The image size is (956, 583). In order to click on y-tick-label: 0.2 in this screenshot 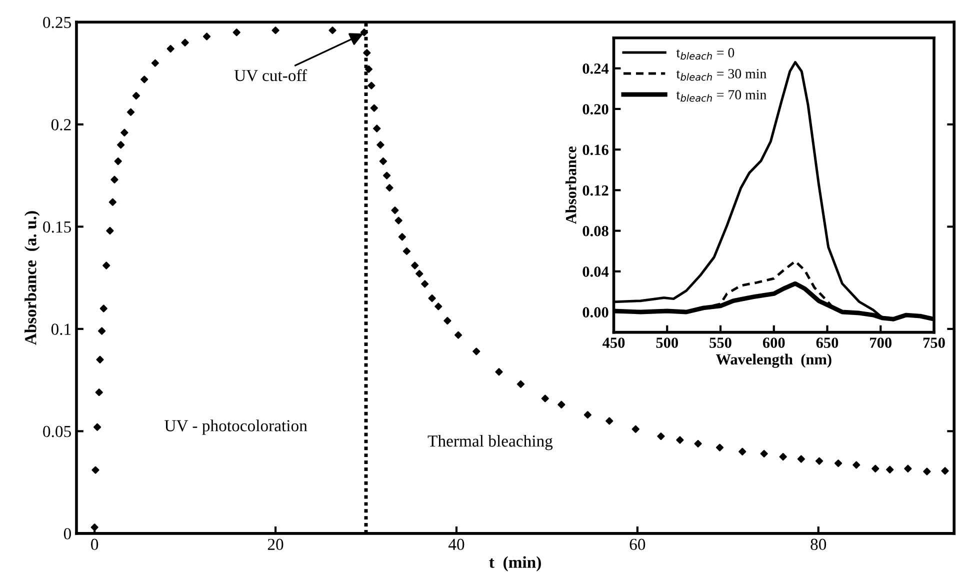, I will do `click(61, 124)`.